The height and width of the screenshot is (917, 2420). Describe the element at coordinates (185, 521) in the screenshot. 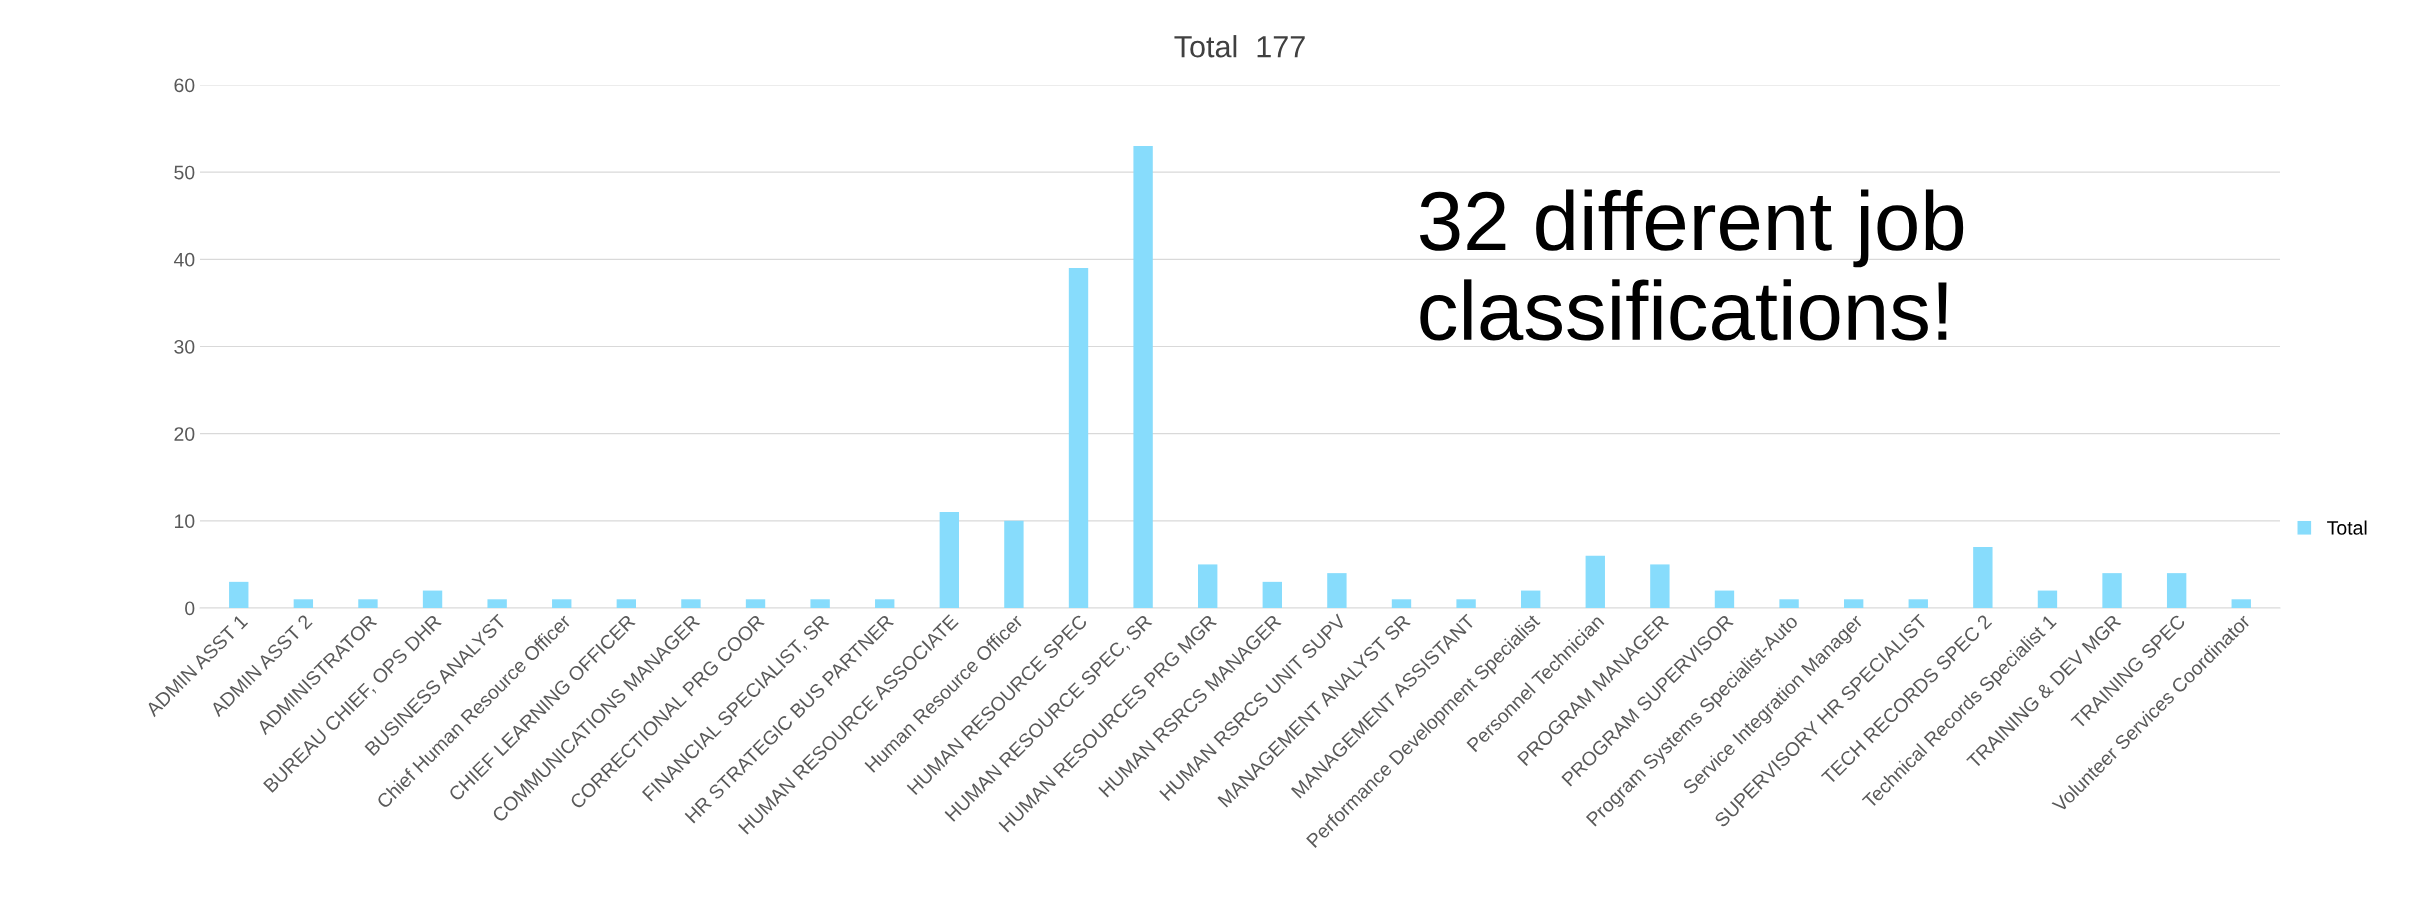

I see `y-tick-label: 10` at that location.